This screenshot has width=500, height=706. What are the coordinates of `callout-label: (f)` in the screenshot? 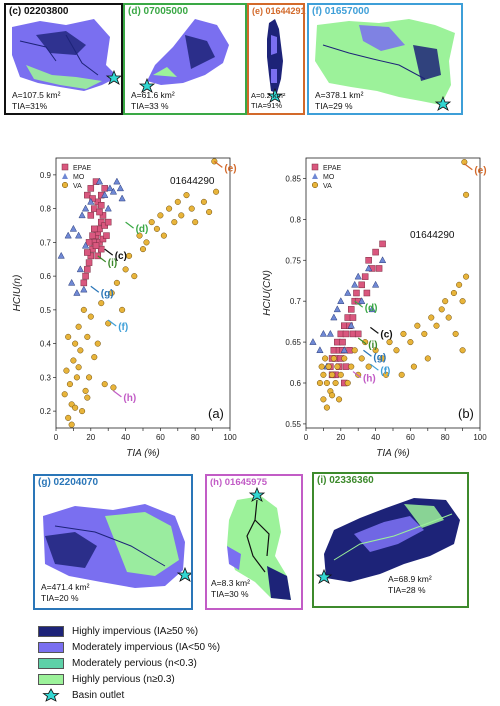 It's located at (123, 327).